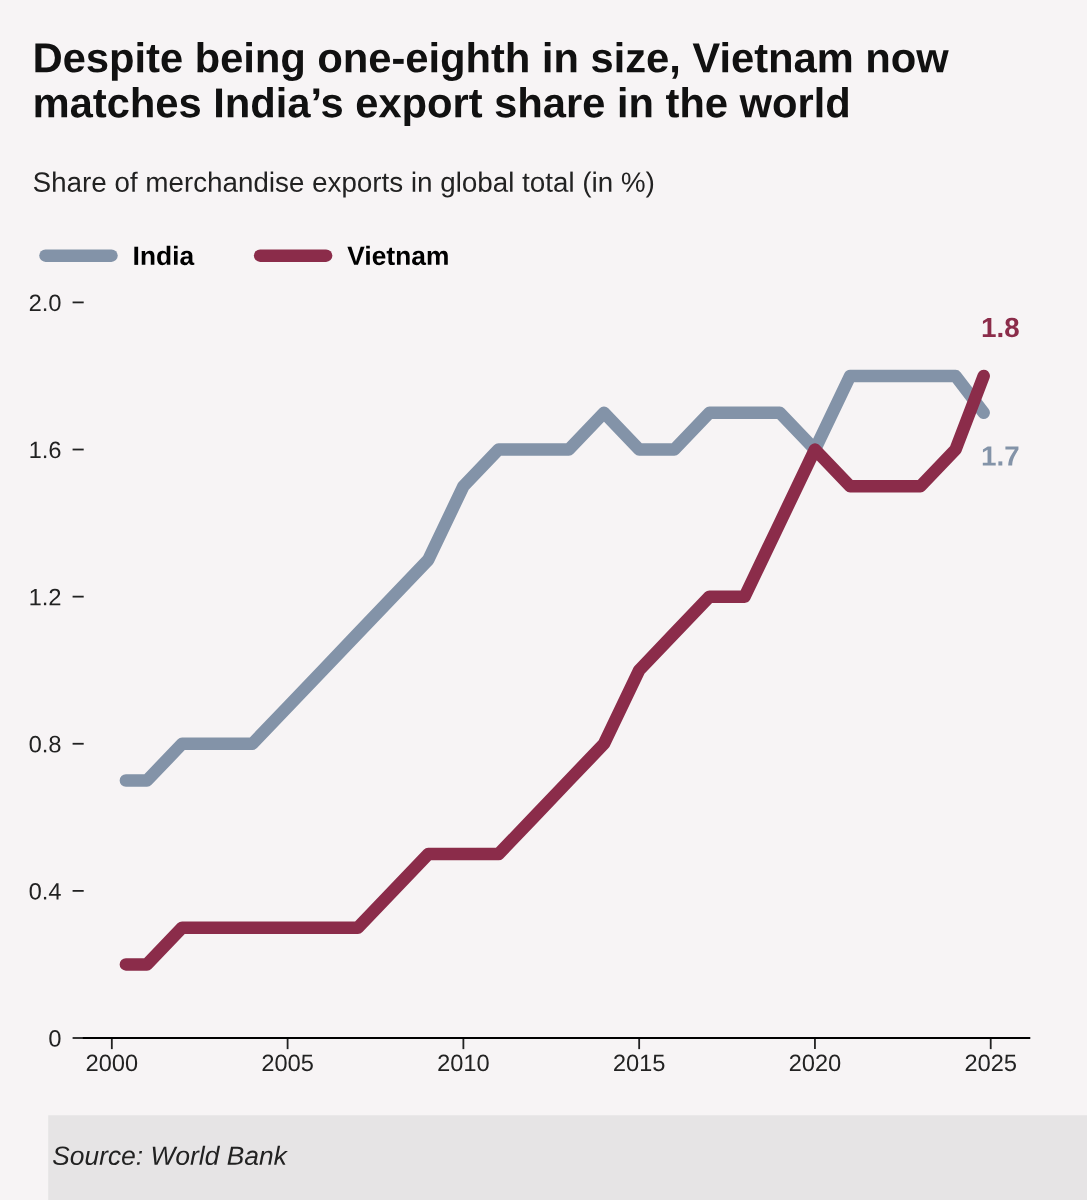  What do you see at coordinates (463, 1063) in the screenshot?
I see `x-tick-label: 2010` at bounding box center [463, 1063].